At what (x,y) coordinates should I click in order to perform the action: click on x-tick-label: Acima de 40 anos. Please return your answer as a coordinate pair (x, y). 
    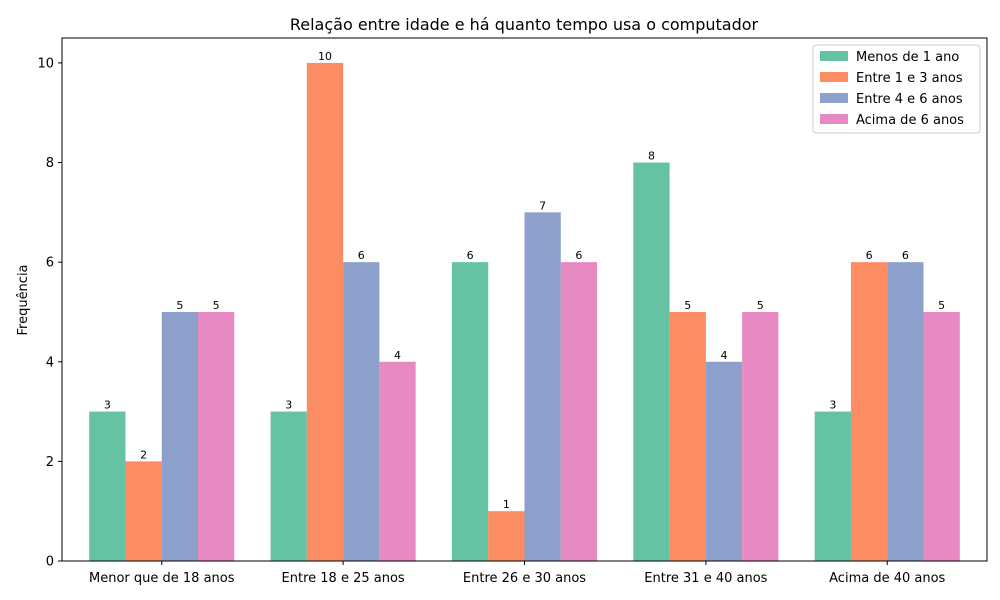
    Looking at the image, I should click on (887, 578).